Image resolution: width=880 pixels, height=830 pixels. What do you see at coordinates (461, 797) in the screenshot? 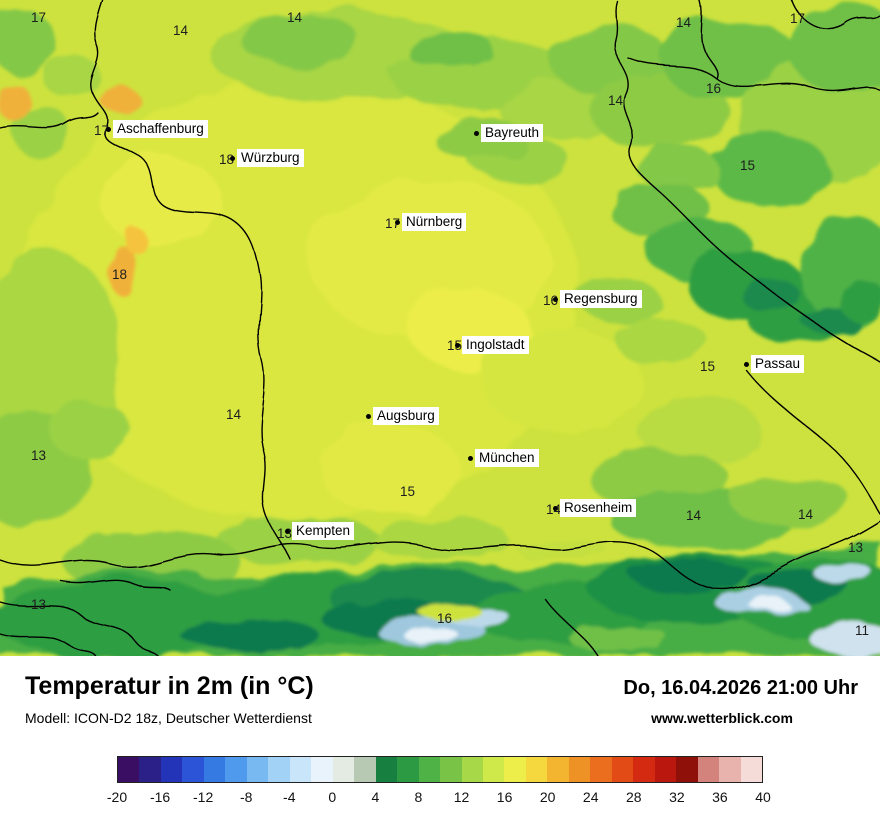
I see `colorbar-tick-label: 12` at bounding box center [461, 797].